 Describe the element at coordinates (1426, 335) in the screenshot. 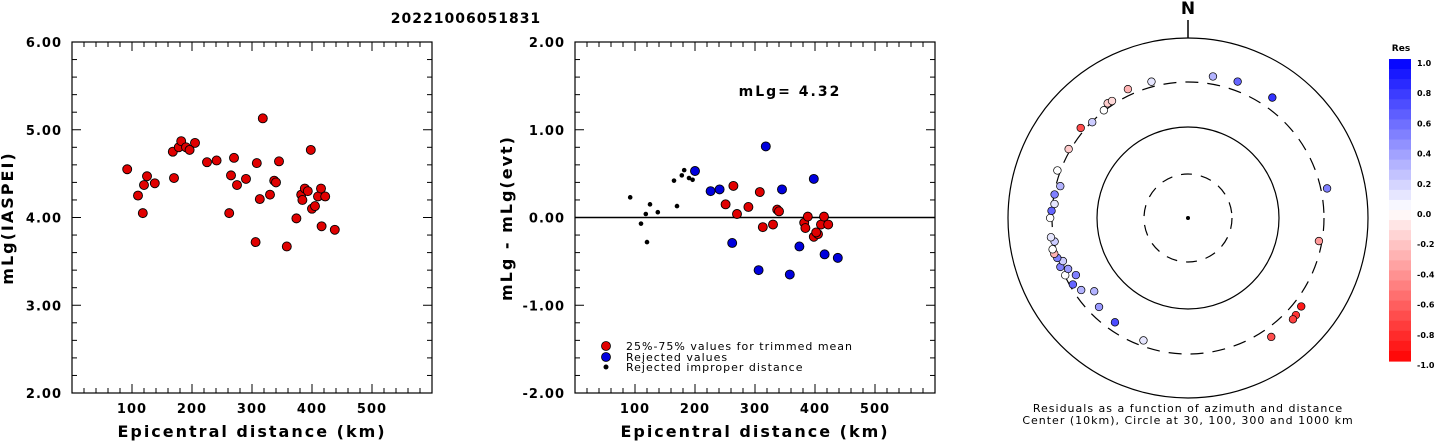

I see `colorbar-label: -0.8` at that location.